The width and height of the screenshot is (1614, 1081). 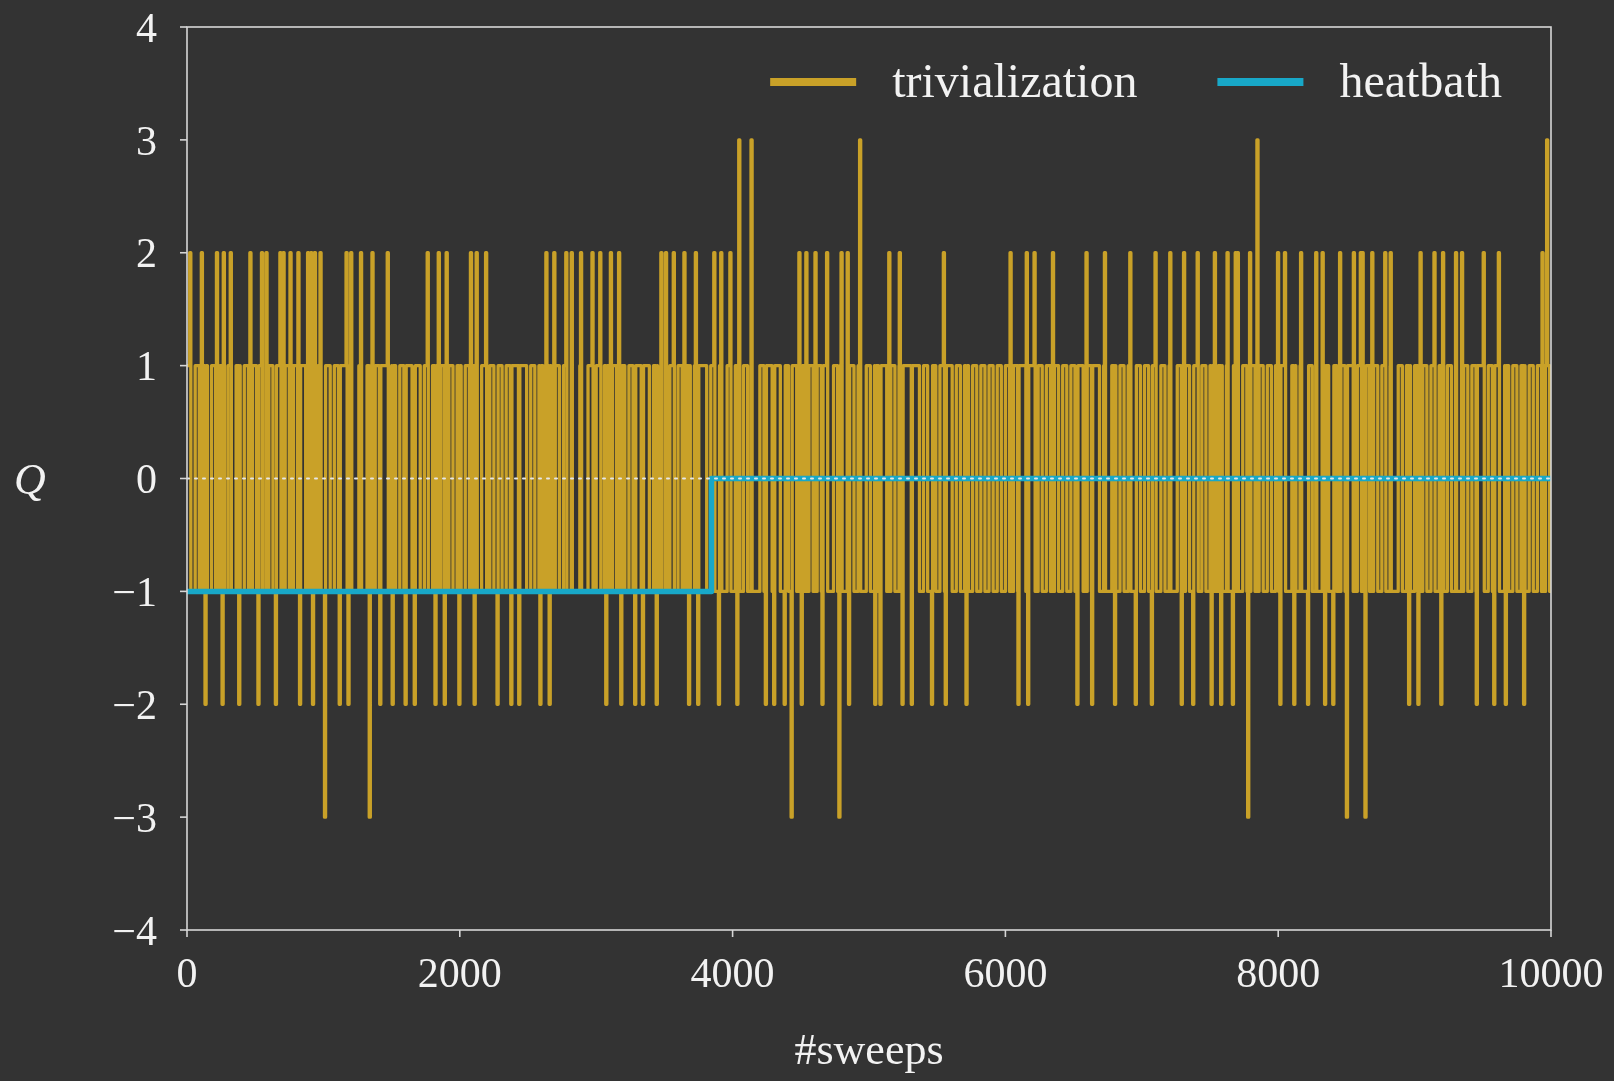 What do you see at coordinates (134, 592) in the screenshot?
I see `y-tick-label: −1` at bounding box center [134, 592].